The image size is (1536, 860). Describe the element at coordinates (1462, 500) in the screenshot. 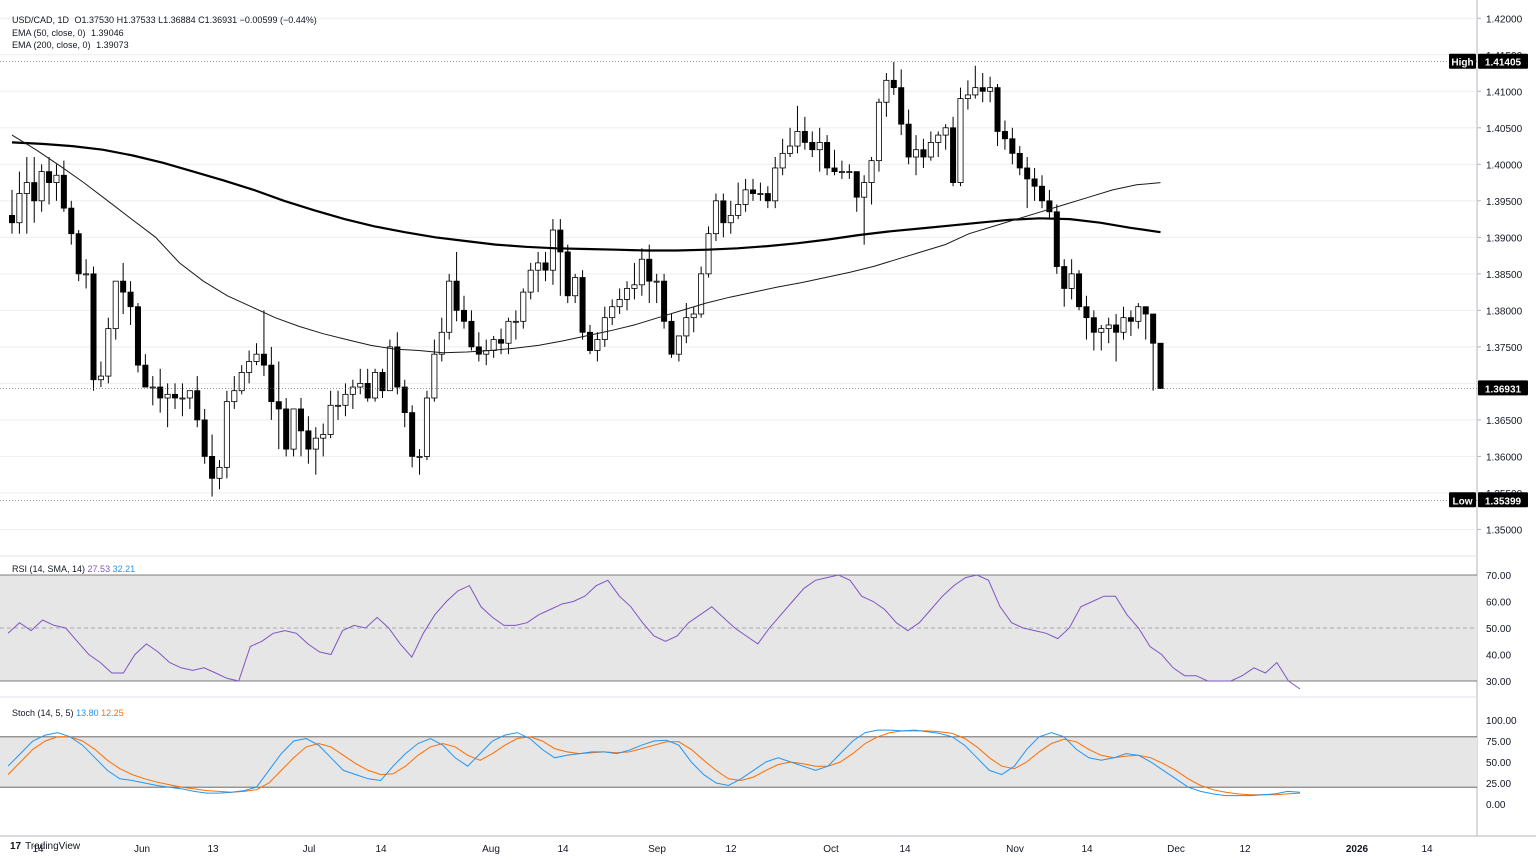

I see `low-tag-bg` at that location.